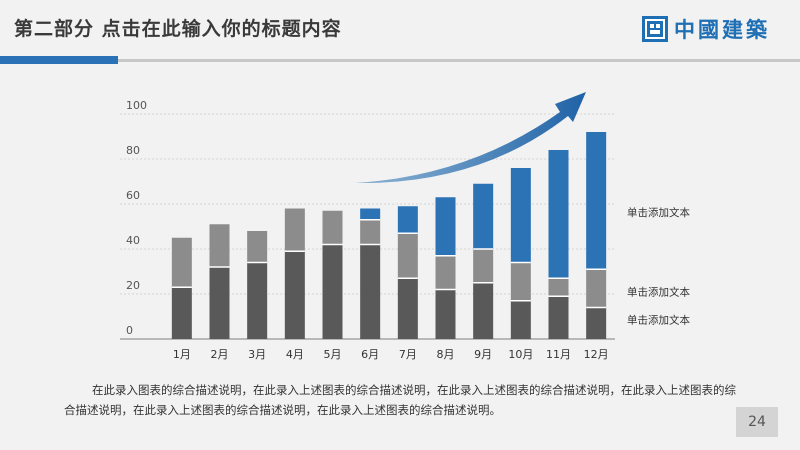 The width and height of the screenshot is (800, 450). What do you see at coordinates (558, 354) in the screenshot?
I see `x-tick-label: 11月` at bounding box center [558, 354].